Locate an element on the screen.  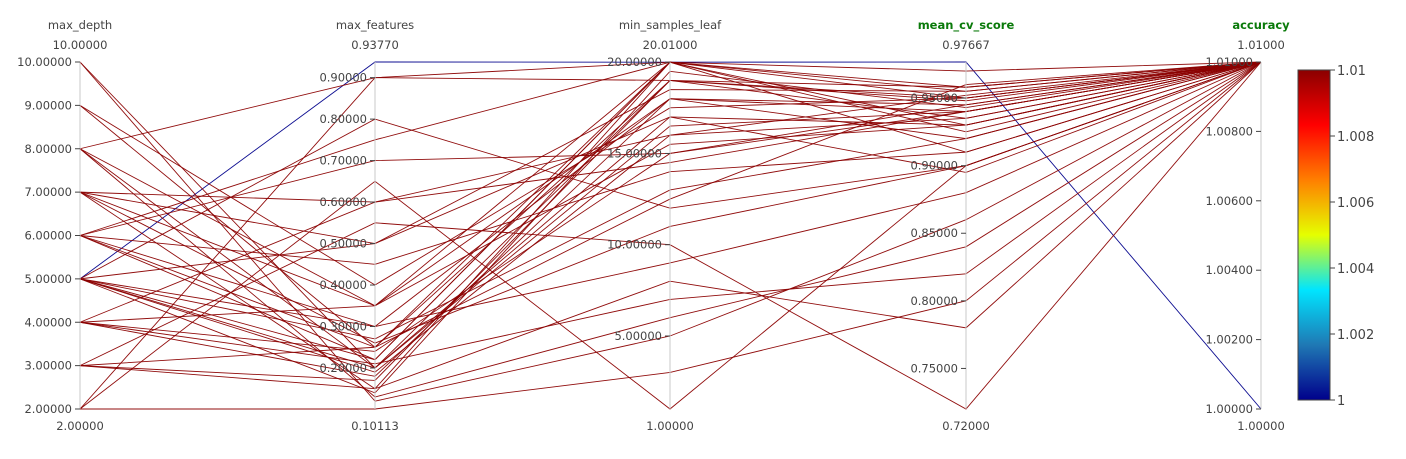
axis-range-max-label: 20.01000 is located at coordinates (670, 45).